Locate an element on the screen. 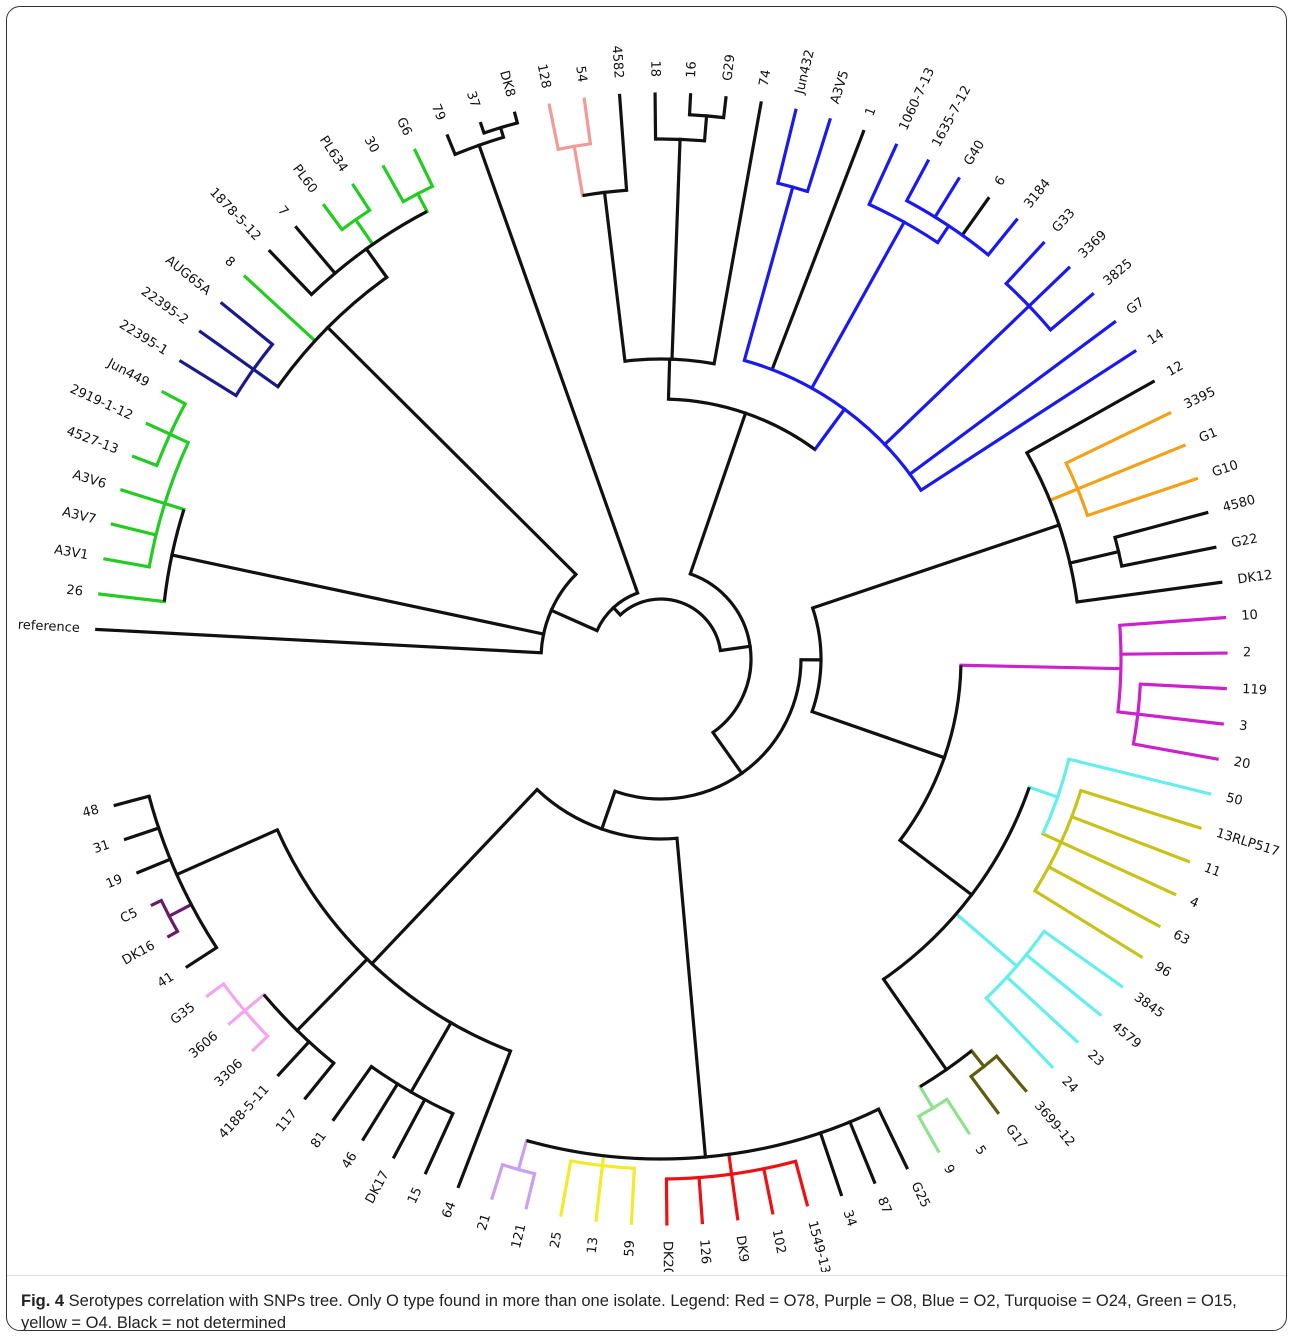 This screenshot has height=1337, width=1293. leaf-label: 20 is located at coordinates (1241, 764).